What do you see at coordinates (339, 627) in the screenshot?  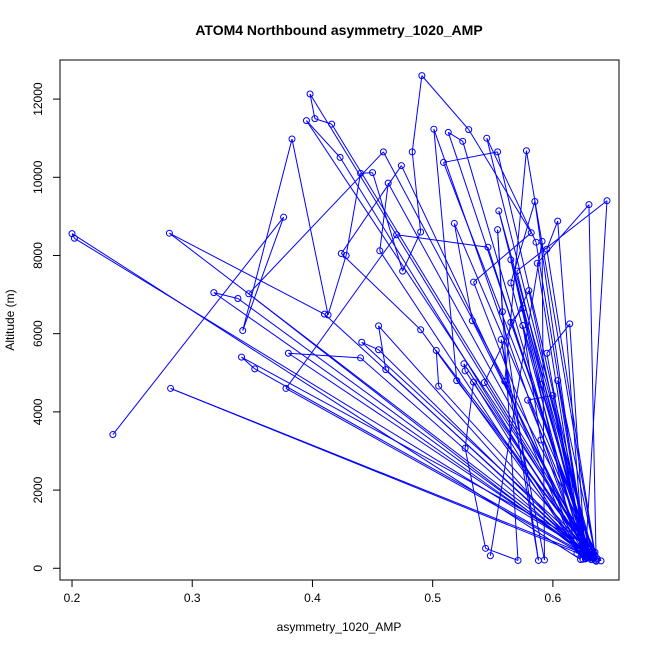 I see `x-axis-label: asymmetry_1020_AMP` at bounding box center [339, 627].